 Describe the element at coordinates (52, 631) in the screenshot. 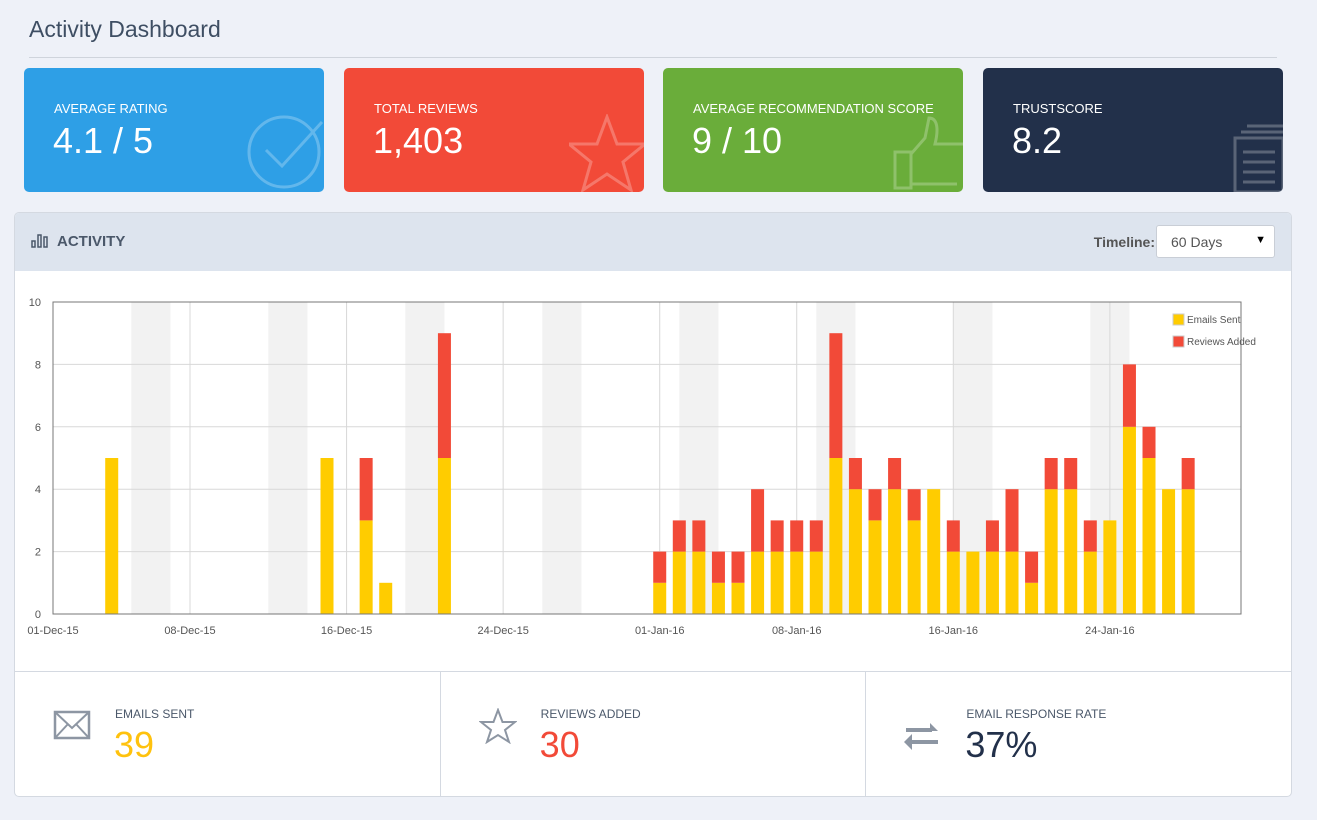

I see `x-tick-label: 01-Dec-15` at that location.